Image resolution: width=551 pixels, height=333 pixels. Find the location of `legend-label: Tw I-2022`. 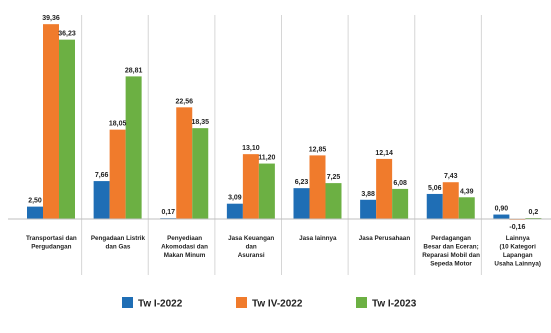

legend-label: Tw I-2022 is located at coordinates (160, 304).